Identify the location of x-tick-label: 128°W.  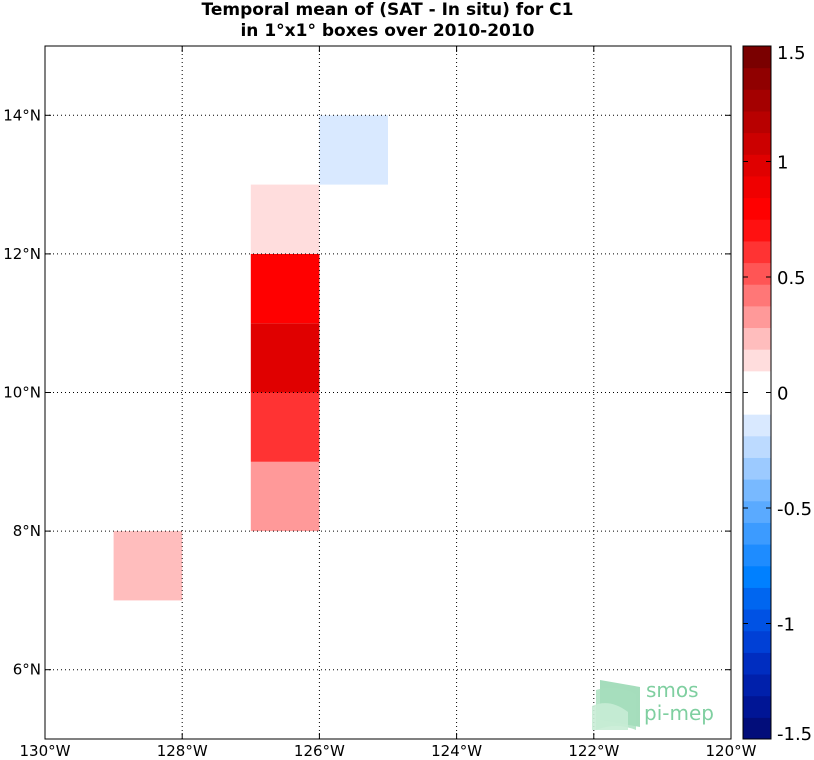
(182, 751).